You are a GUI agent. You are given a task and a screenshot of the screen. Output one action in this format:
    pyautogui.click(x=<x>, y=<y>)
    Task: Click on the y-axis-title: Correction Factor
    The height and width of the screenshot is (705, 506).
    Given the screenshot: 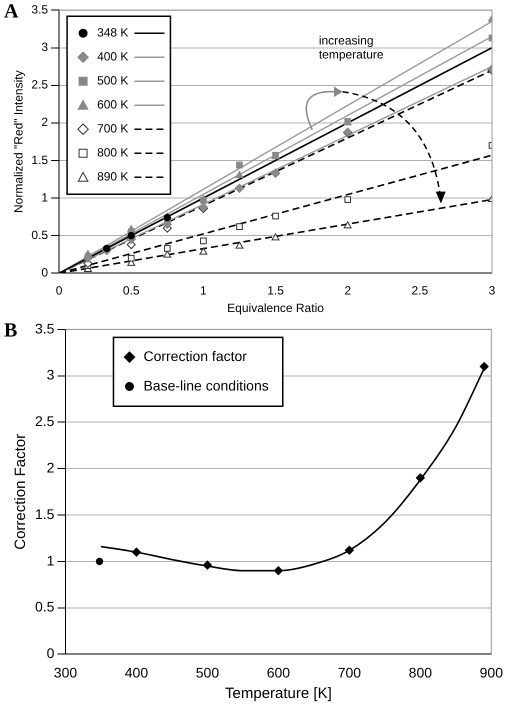 What is the action you would take?
    pyautogui.click(x=21, y=492)
    